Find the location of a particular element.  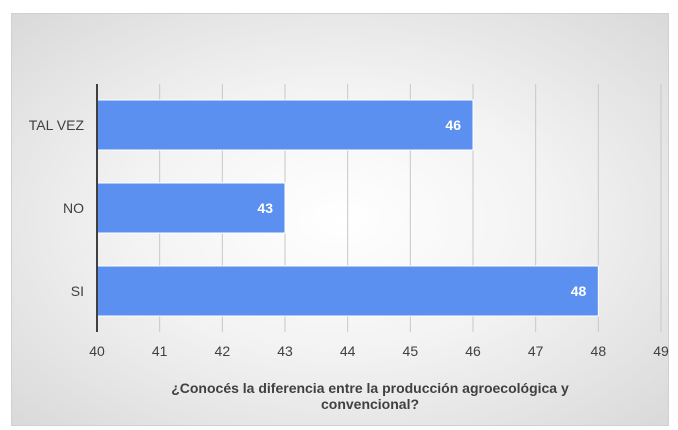

x-tick-label-41: 41 is located at coordinates (160, 351).